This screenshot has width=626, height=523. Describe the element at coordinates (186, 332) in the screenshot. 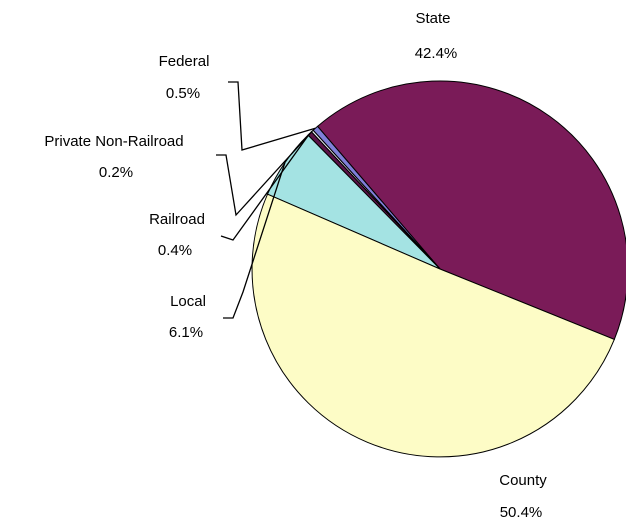

I see `slice-value-local: 6.1%` at that location.